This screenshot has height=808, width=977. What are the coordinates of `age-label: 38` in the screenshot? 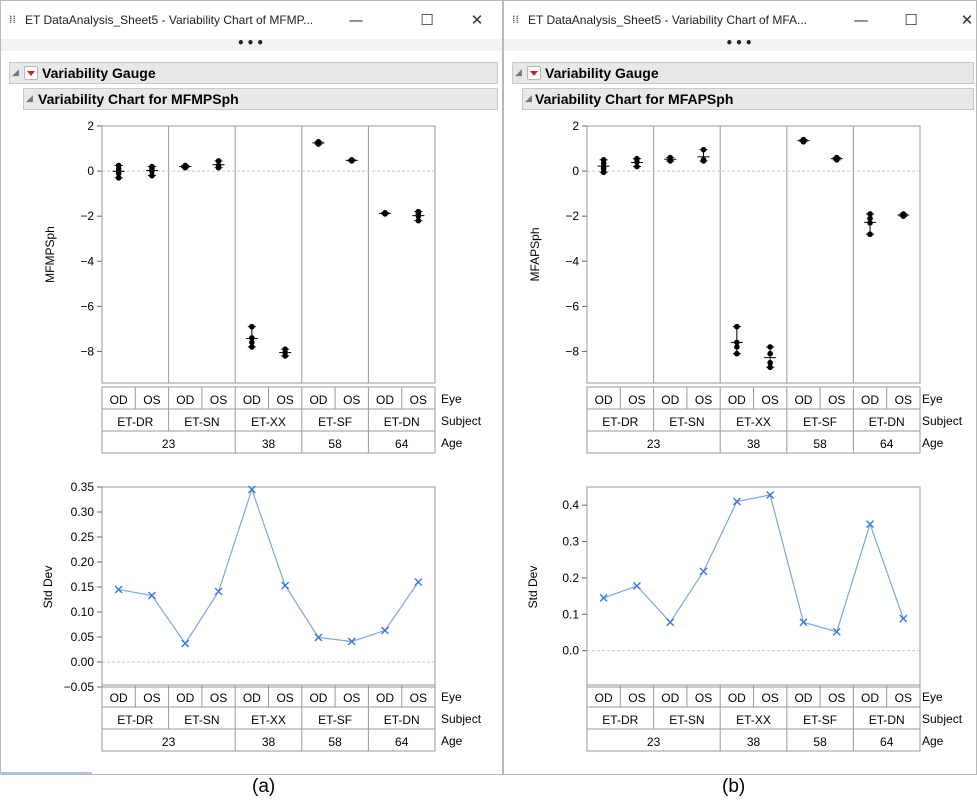 It's located at (754, 444).